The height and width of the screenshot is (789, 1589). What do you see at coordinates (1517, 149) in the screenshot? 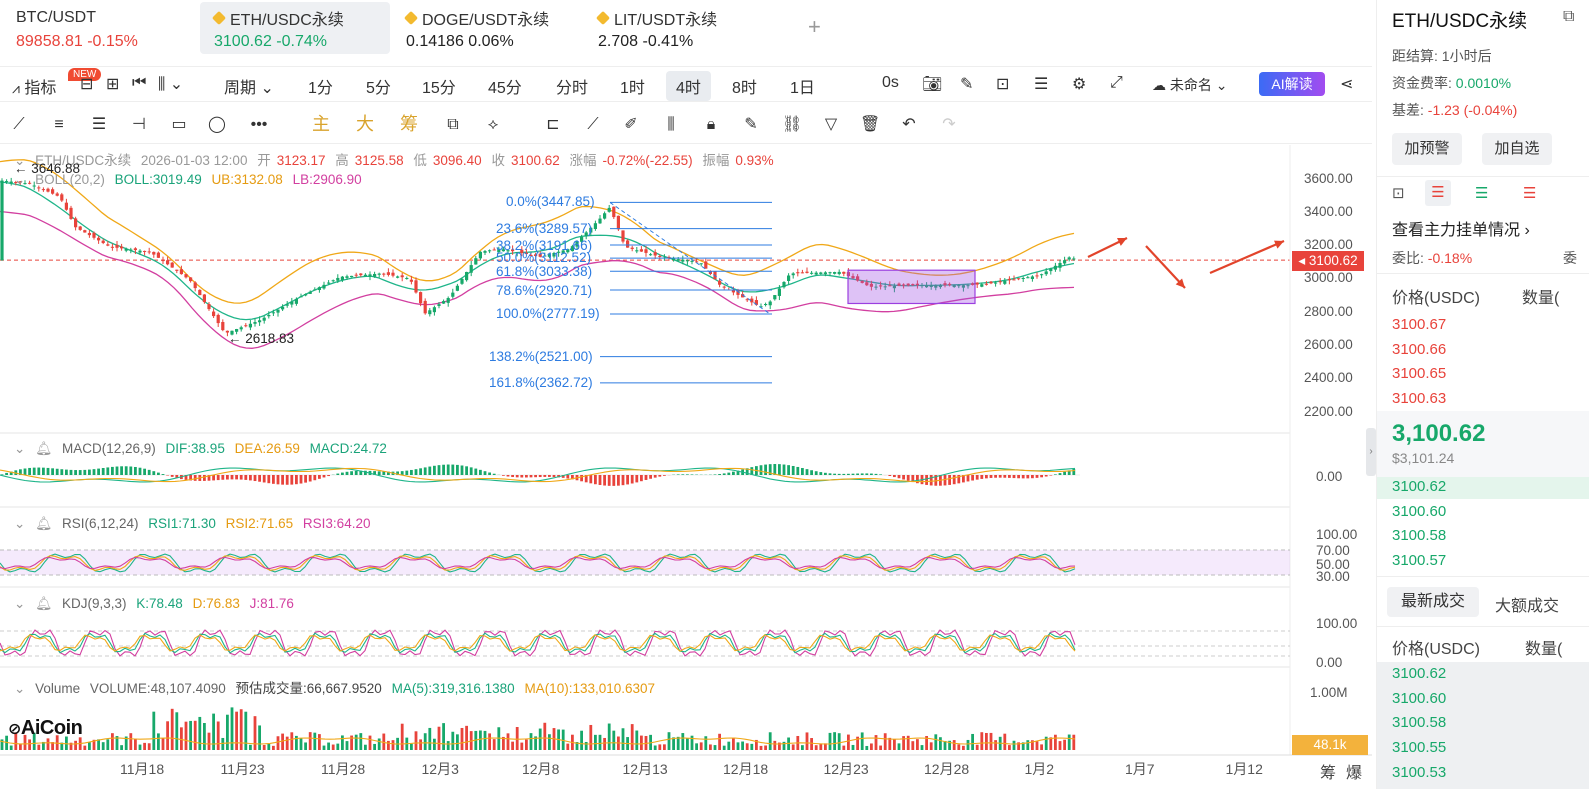
I see `add-favorite-button: 加自选` at bounding box center [1517, 149].